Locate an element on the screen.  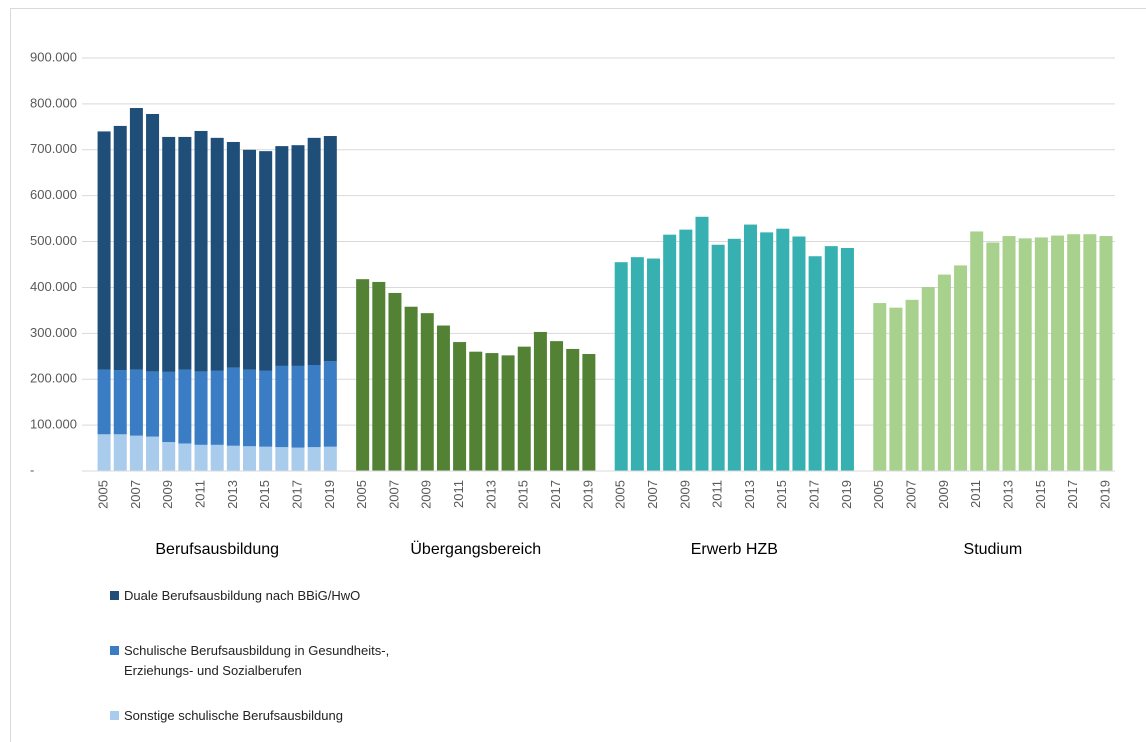
y-tick-label: 100.000 is located at coordinates (53, 424).